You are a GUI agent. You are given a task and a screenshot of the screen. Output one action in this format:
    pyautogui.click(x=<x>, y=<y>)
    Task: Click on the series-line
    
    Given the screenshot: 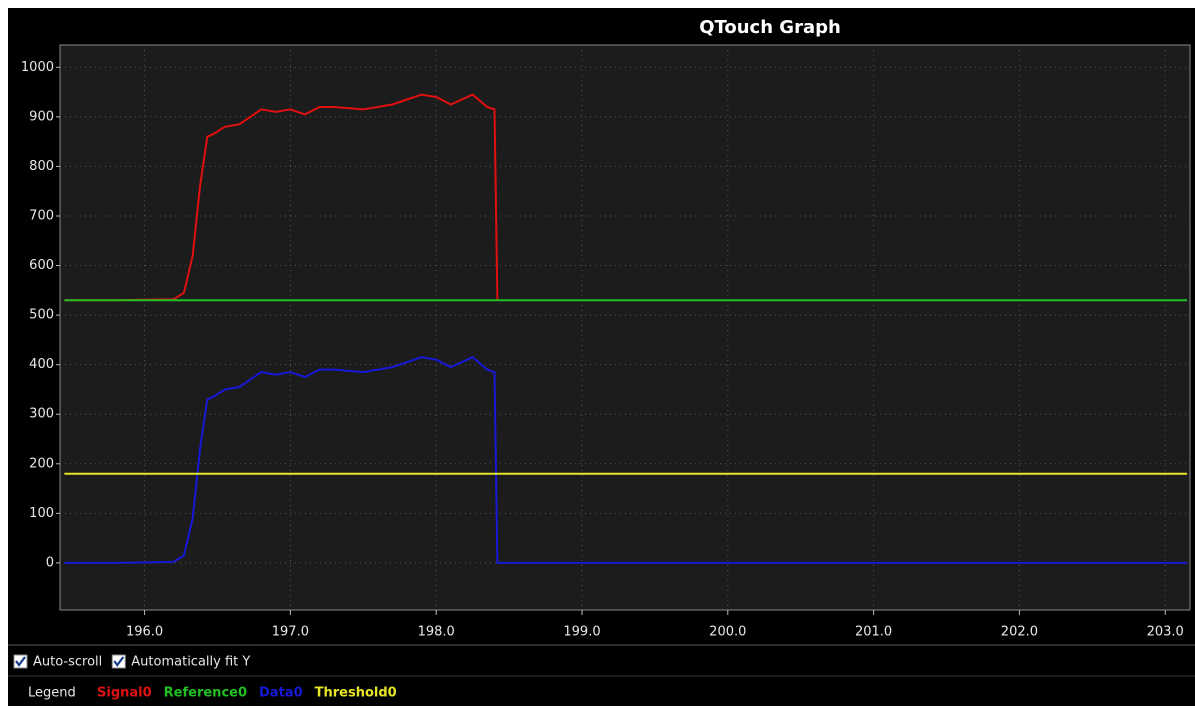 What is the action you would take?
    pyautogui.click(x=281, y=197)
    